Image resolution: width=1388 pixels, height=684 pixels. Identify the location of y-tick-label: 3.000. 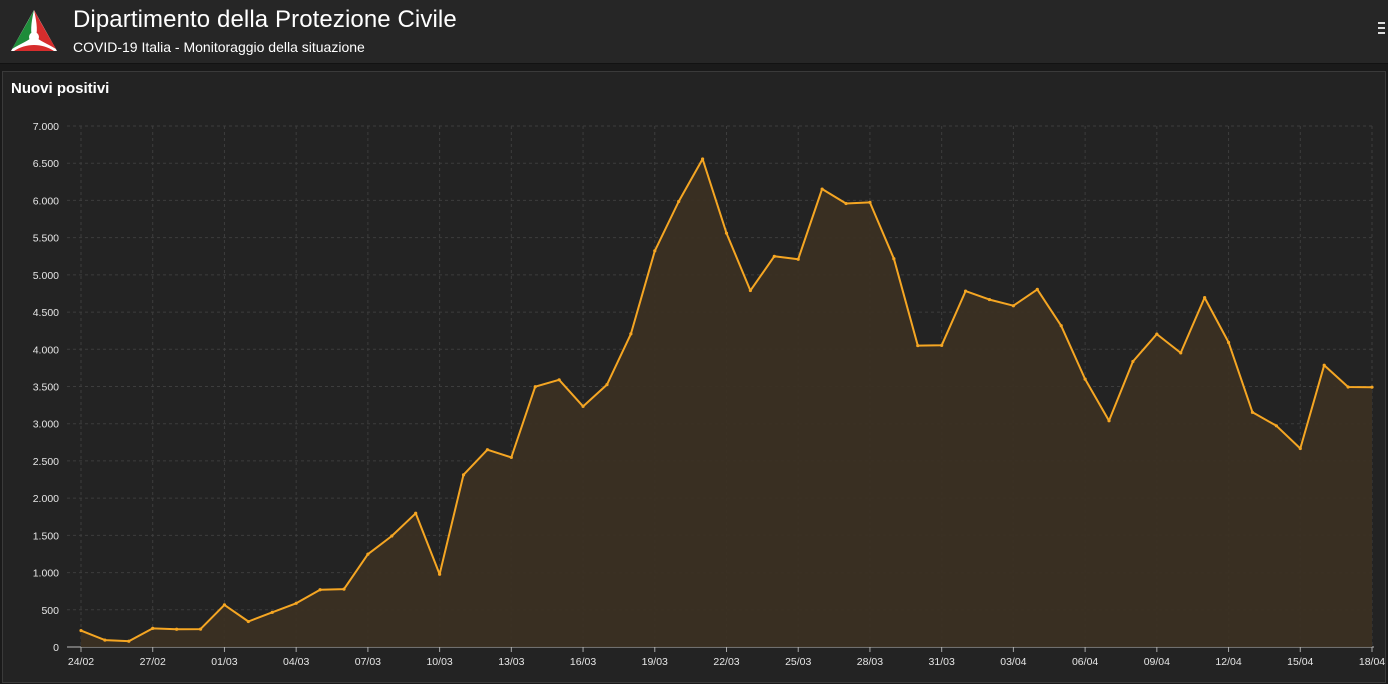
(46, 425).